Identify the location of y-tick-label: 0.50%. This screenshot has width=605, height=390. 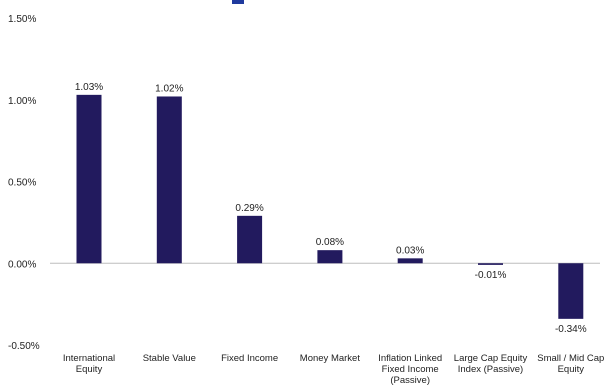
(22, 183).